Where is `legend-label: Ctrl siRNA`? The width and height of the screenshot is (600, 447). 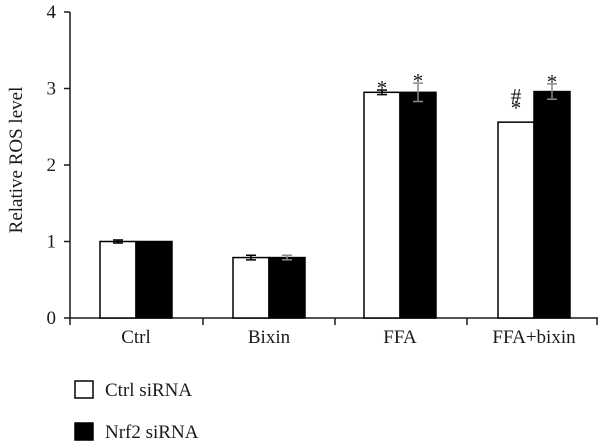 legend-label: Ctrl siRNA is located at coordinates (148, 390).